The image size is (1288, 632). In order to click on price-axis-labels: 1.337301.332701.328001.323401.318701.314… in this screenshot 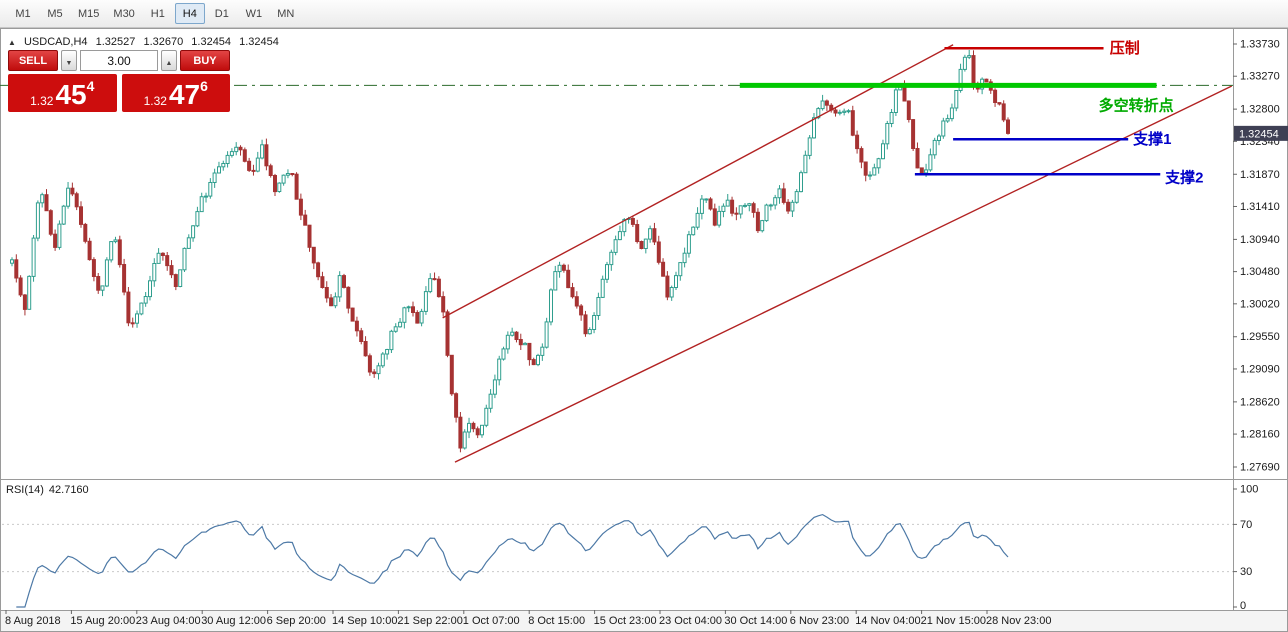, I will do `click(1256, 256)`.